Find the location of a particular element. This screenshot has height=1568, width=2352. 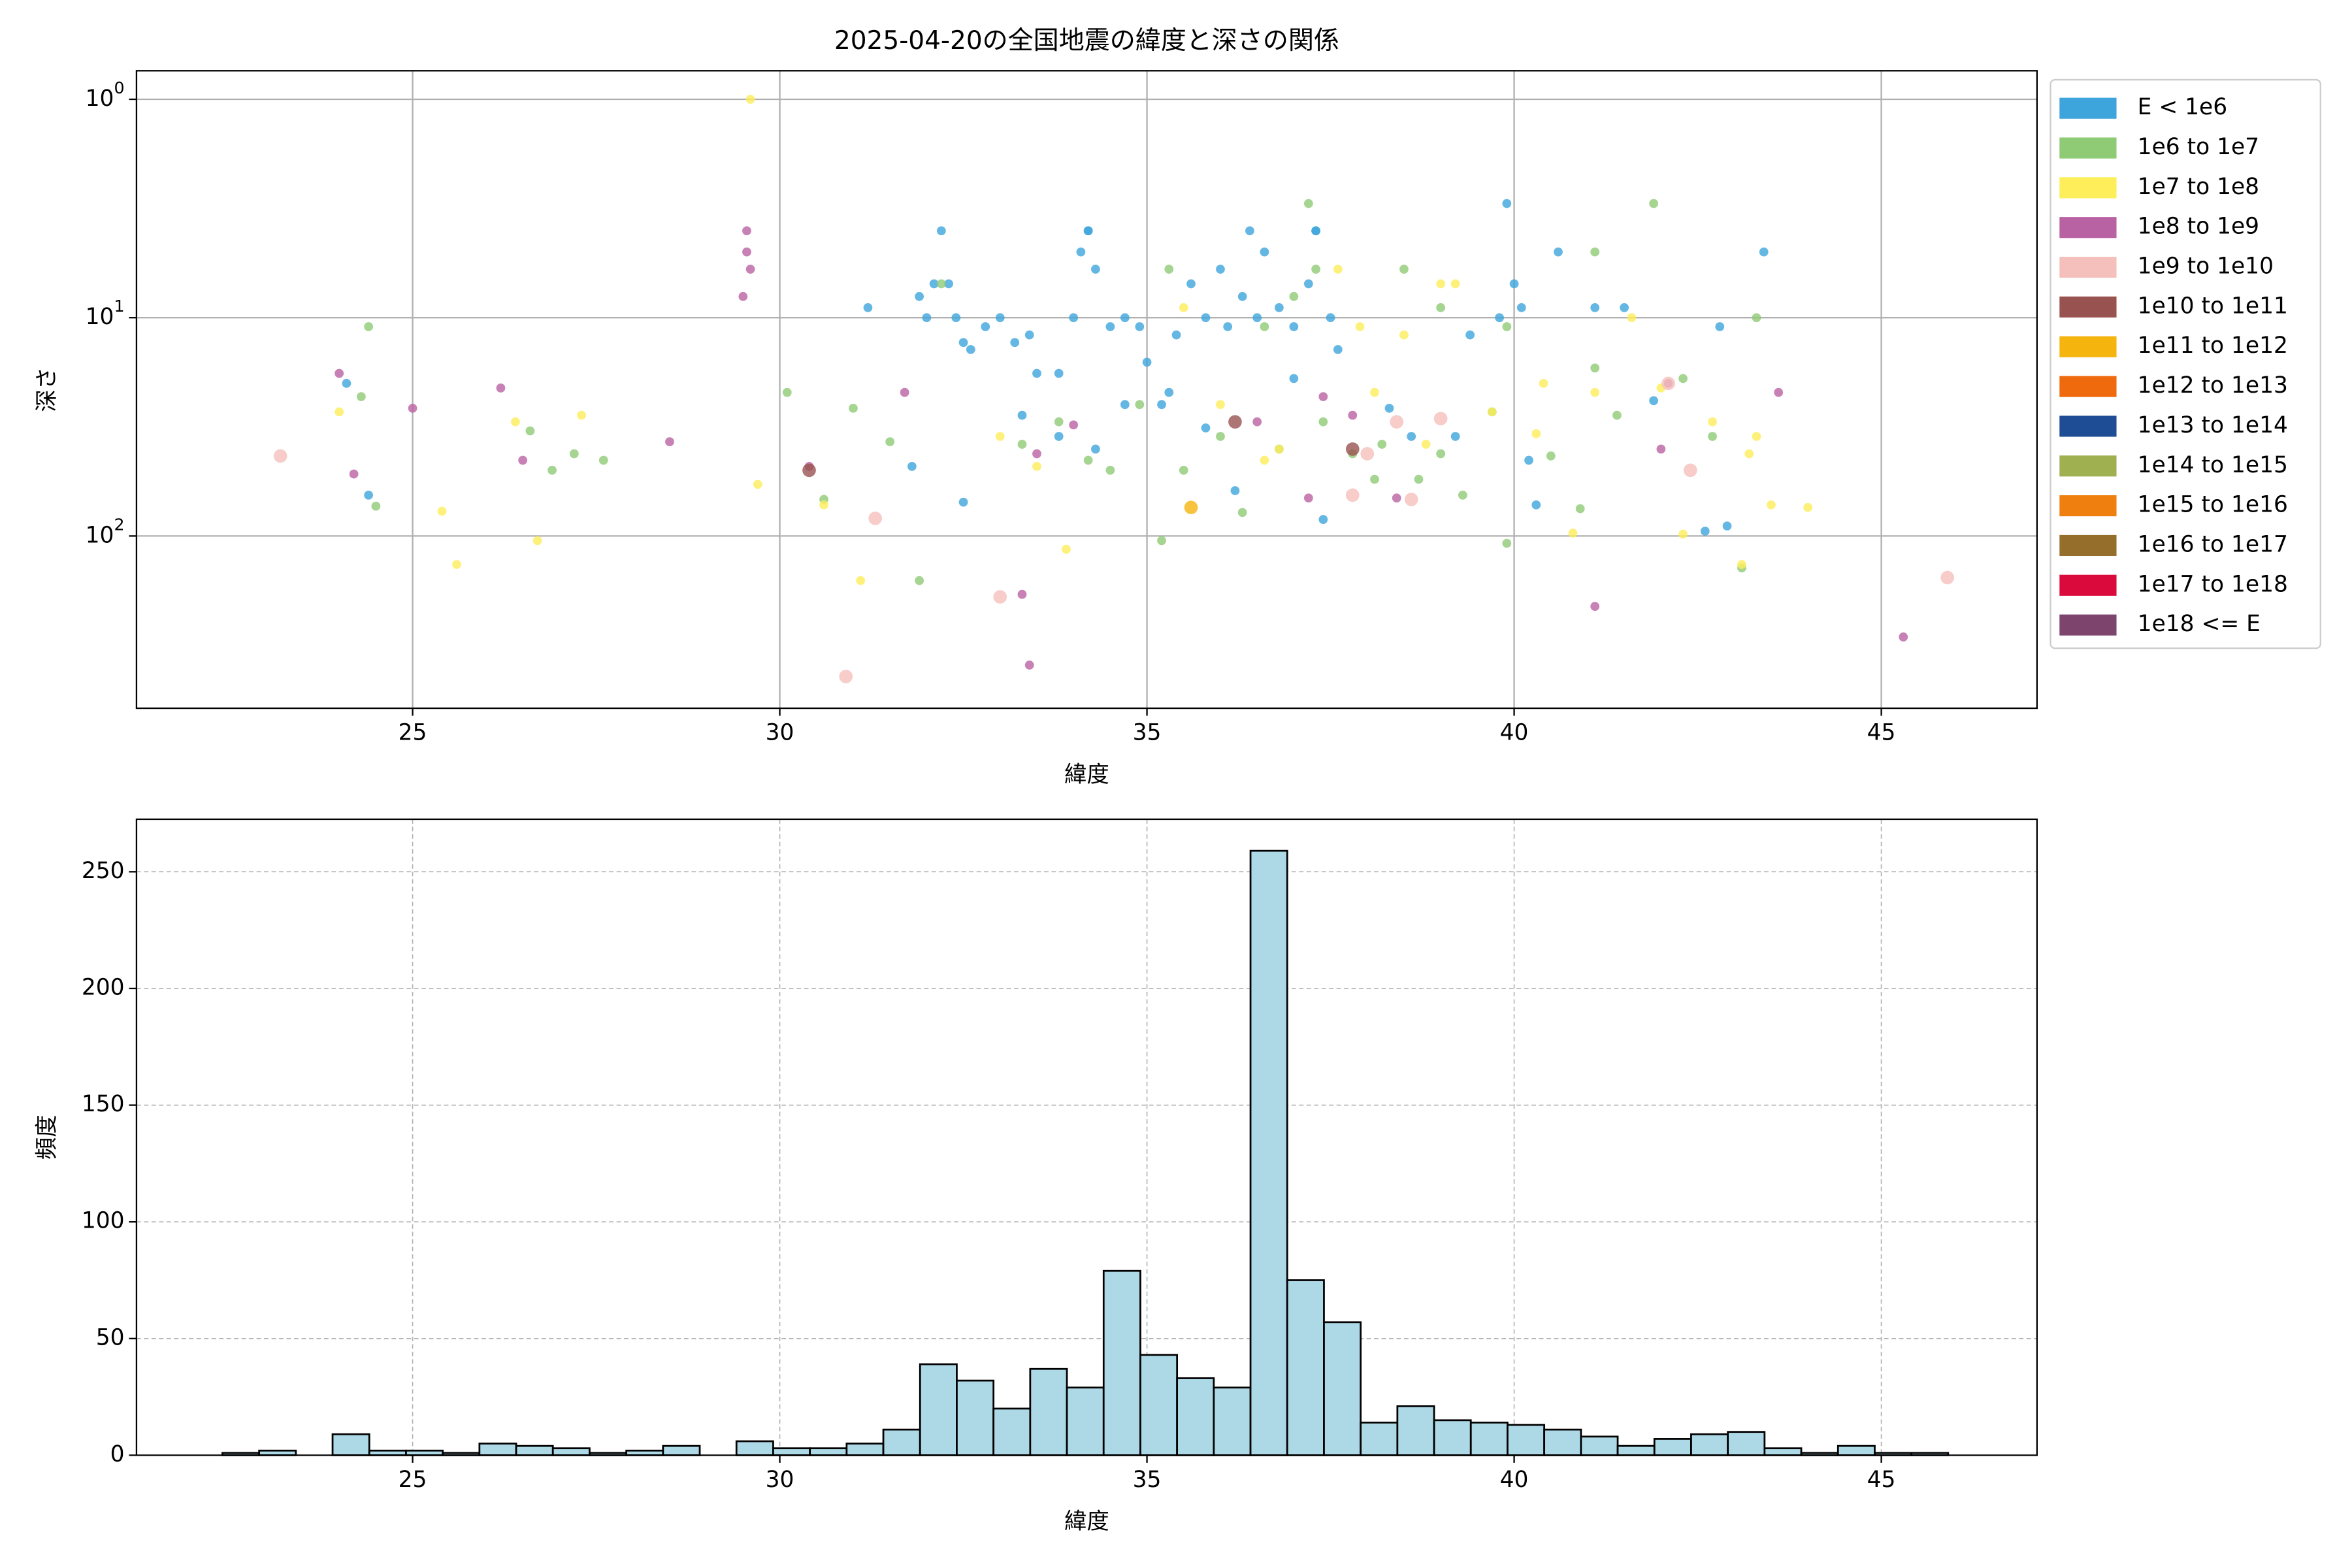

y-tick-exponent: 0 is located at coordinates (119, 87).